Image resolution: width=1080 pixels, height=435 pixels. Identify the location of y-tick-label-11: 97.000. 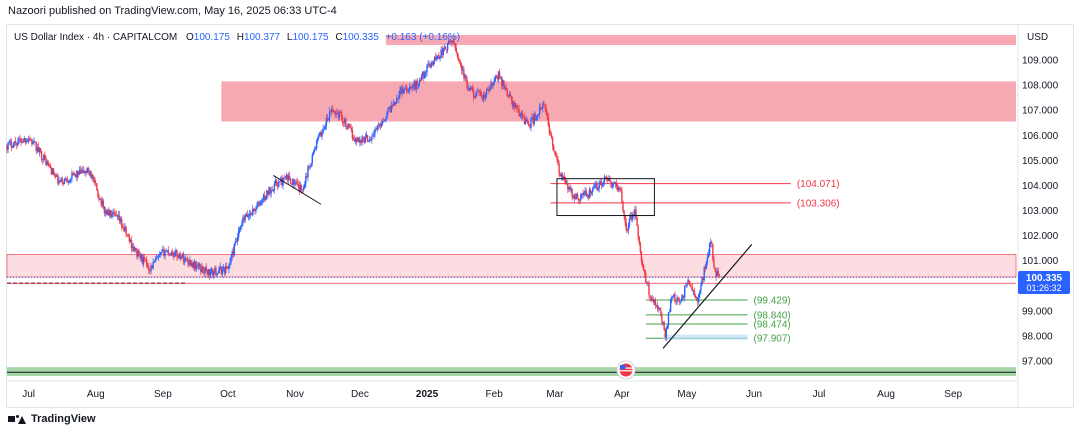
(1037, 361).